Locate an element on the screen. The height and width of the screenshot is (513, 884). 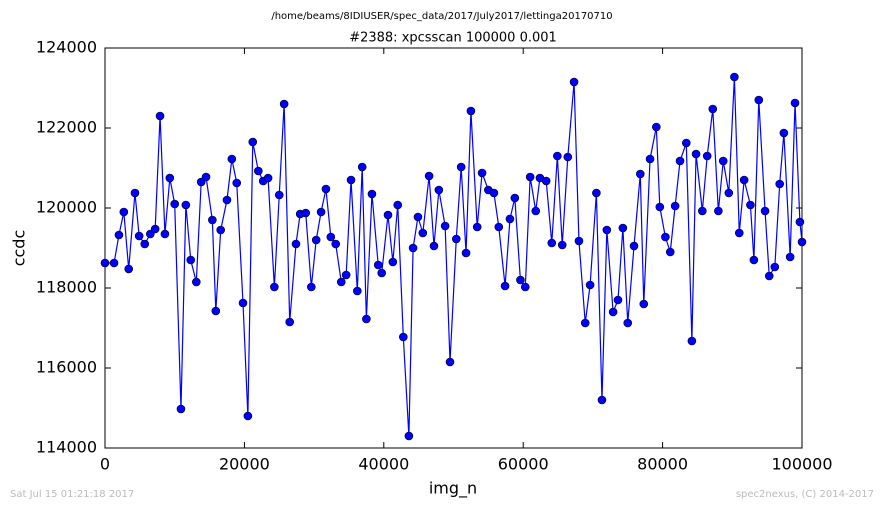
x-tick-label: 0 is located at coordinates (105, 464).